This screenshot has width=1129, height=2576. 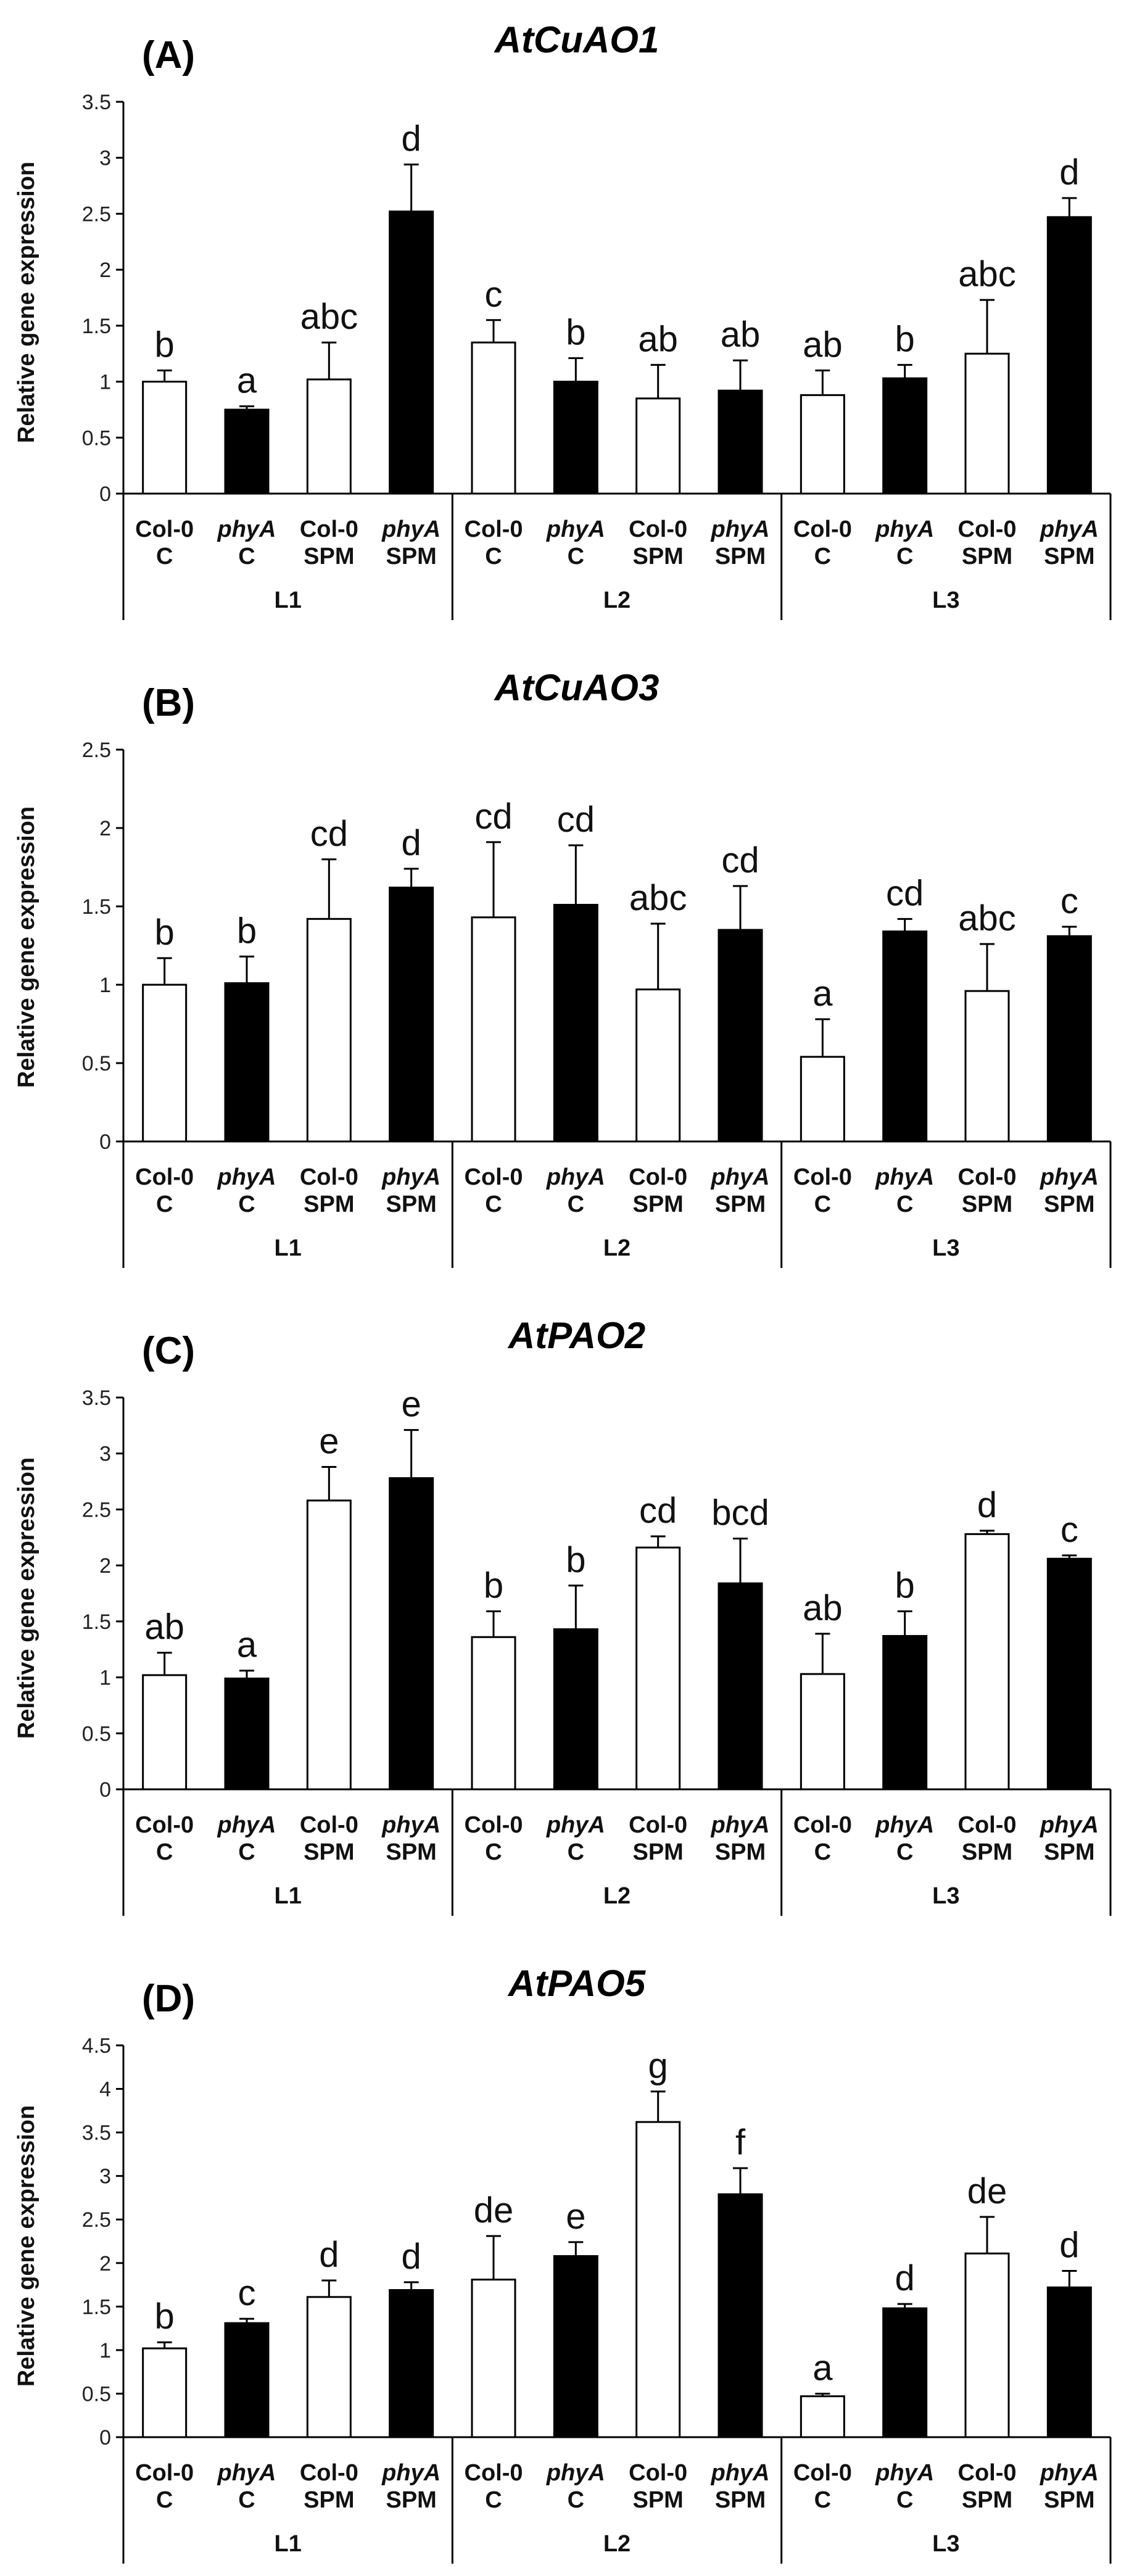 What do you see at coordinates (576, 1335) in the screenshot?
I see `panel-title: AtPAO2` at bounding box center [576, 1335].